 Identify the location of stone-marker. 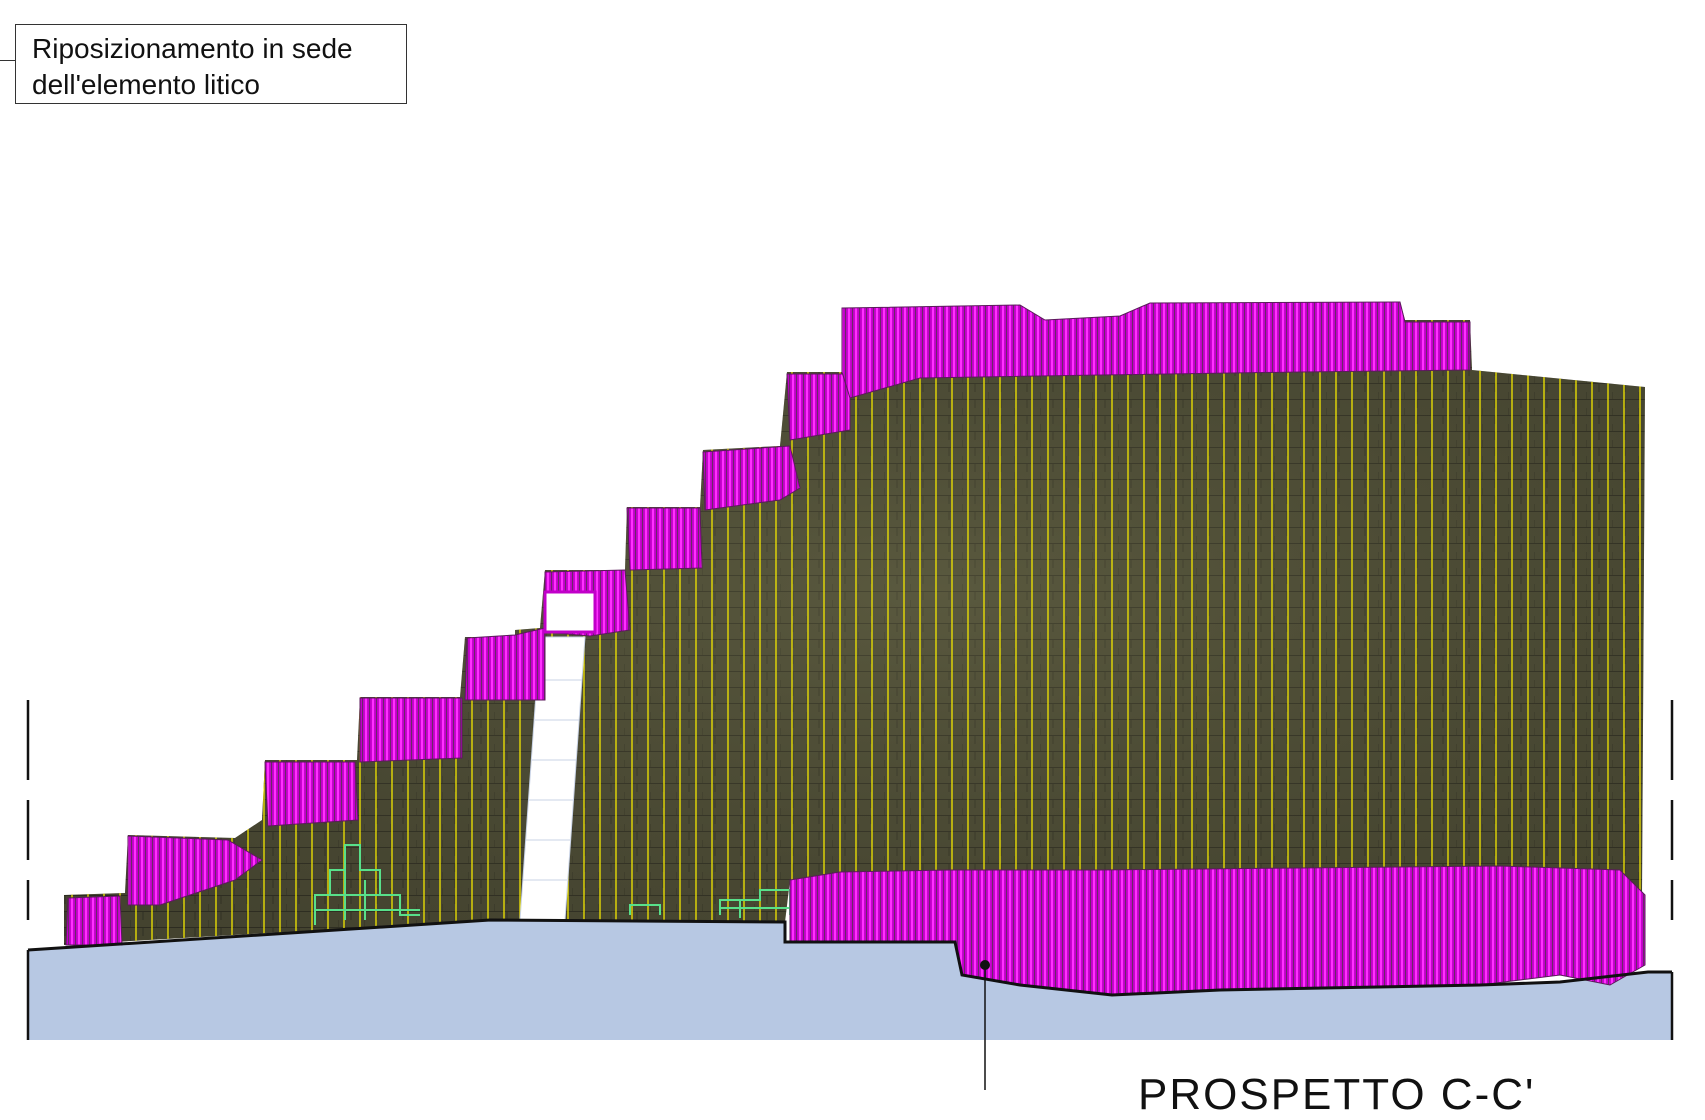
(570, 612).